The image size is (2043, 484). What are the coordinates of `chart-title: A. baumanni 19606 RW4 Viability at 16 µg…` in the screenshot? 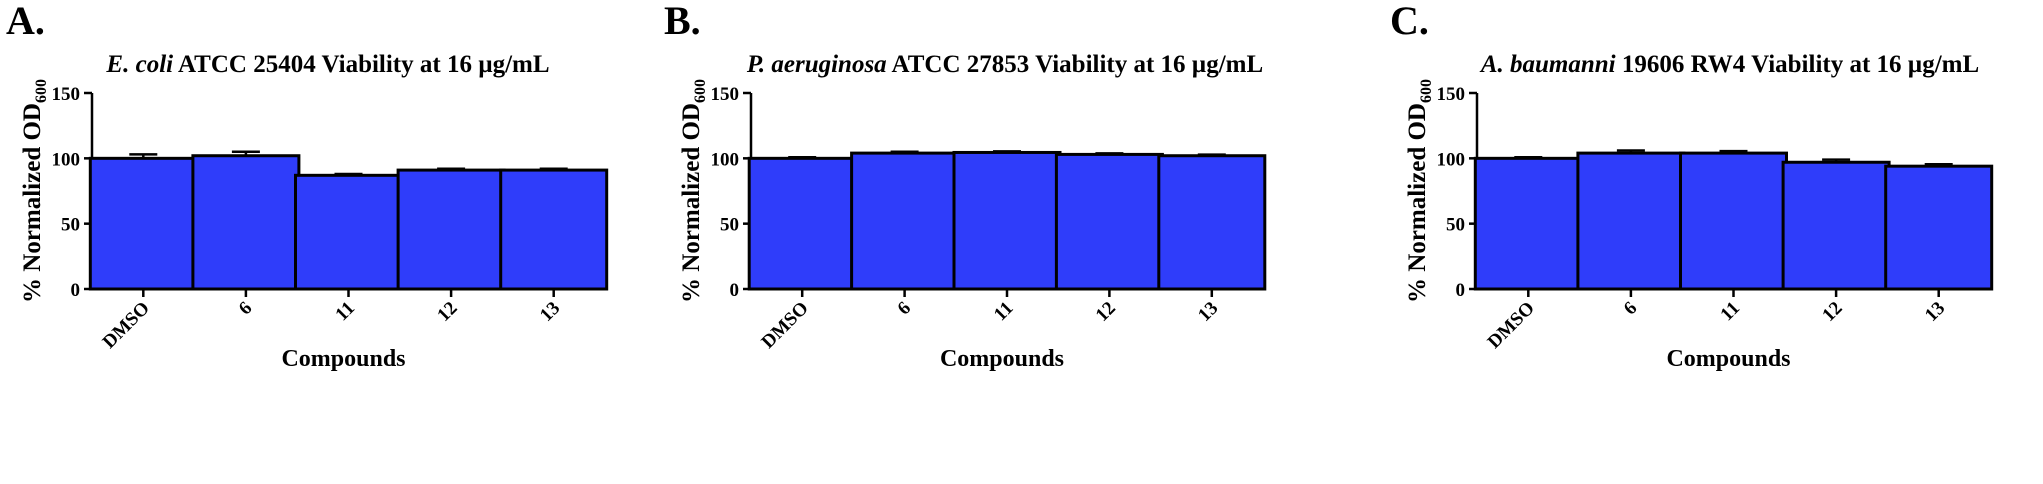 It's located at (1729, 64).